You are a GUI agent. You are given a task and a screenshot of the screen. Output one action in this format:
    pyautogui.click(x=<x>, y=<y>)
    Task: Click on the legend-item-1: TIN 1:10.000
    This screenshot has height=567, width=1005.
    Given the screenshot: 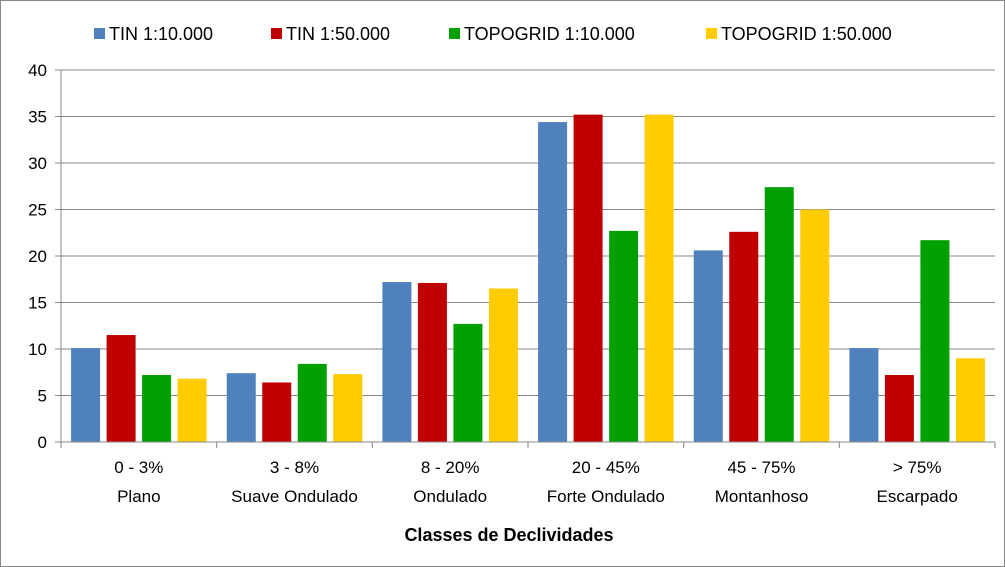 What is the action you would take?
    pyautogui.click(x=153, y=34)
    